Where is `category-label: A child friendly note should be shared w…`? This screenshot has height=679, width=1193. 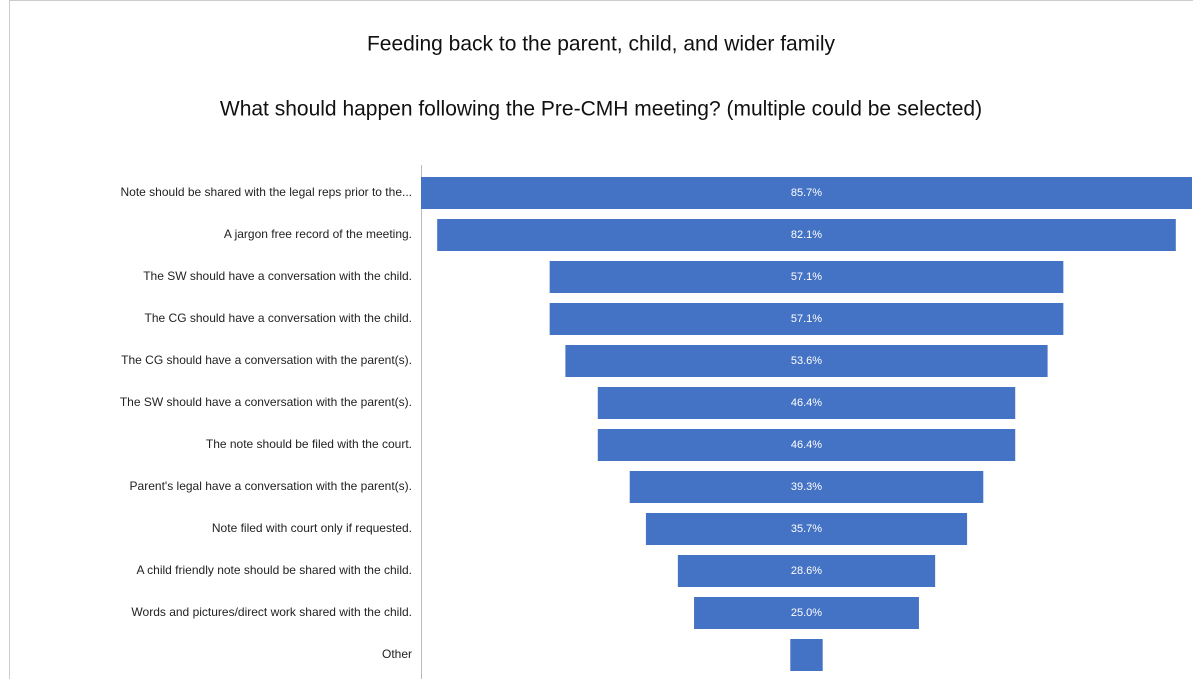
category-label: A child friendly note should be shared w… is located at coordinates (274, 570).